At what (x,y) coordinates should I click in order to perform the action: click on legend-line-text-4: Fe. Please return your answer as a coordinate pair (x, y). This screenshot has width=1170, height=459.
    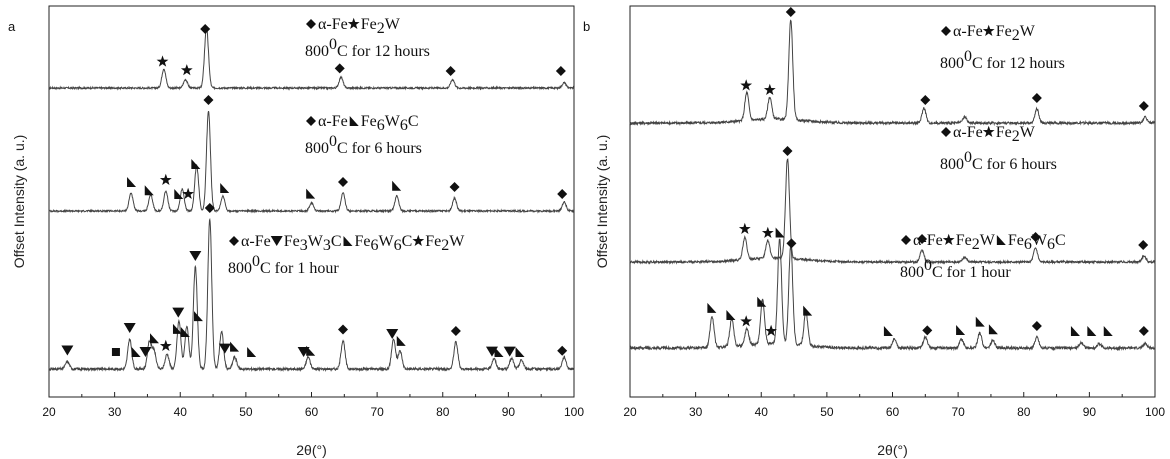
    Looking at the image, I should click on (1016, 240).